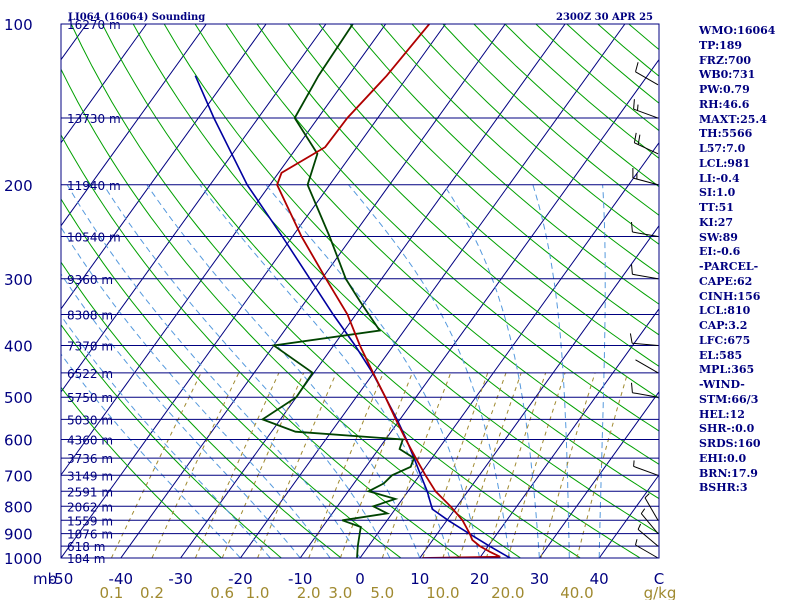  What do you see at coordinates (727, 75) in the screenshot?
I see `index-value: WB0:731` at bounding box center [727, 75].